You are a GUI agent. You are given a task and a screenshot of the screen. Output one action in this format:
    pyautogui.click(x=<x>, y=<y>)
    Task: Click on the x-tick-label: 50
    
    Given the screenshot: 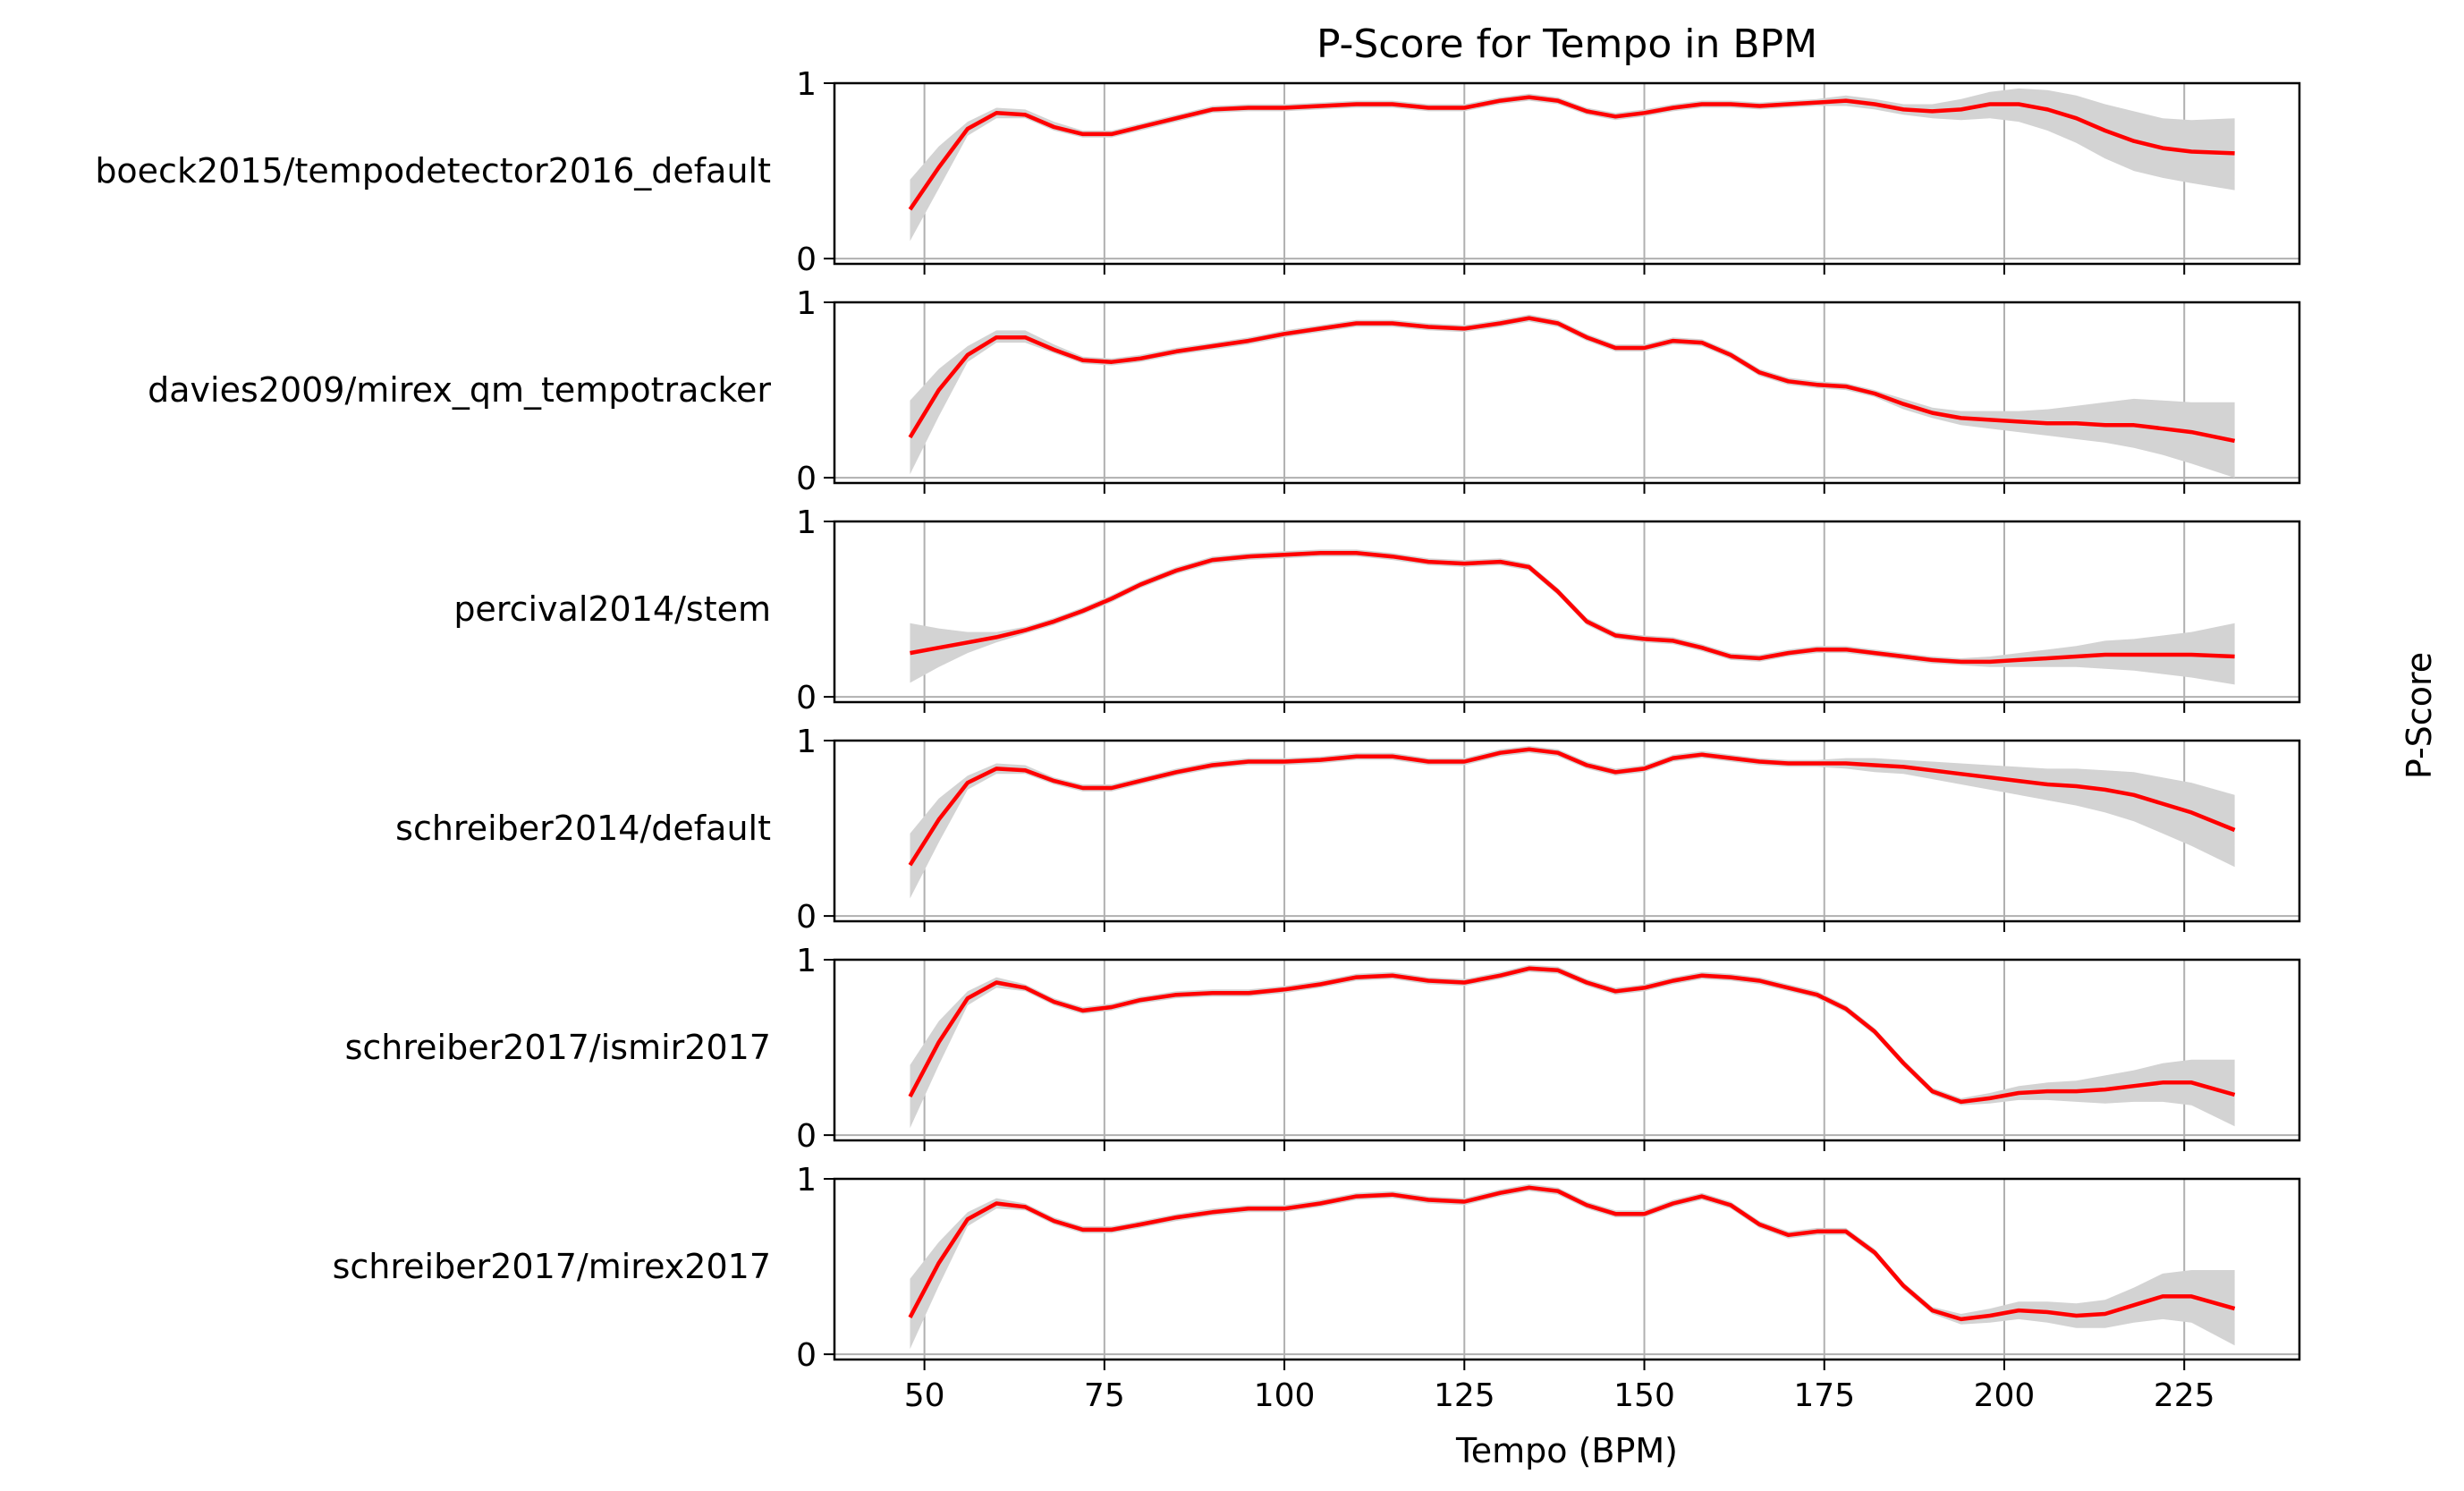 What is the action you would take?
    pyautogui.click(x=924, y=1395)
    